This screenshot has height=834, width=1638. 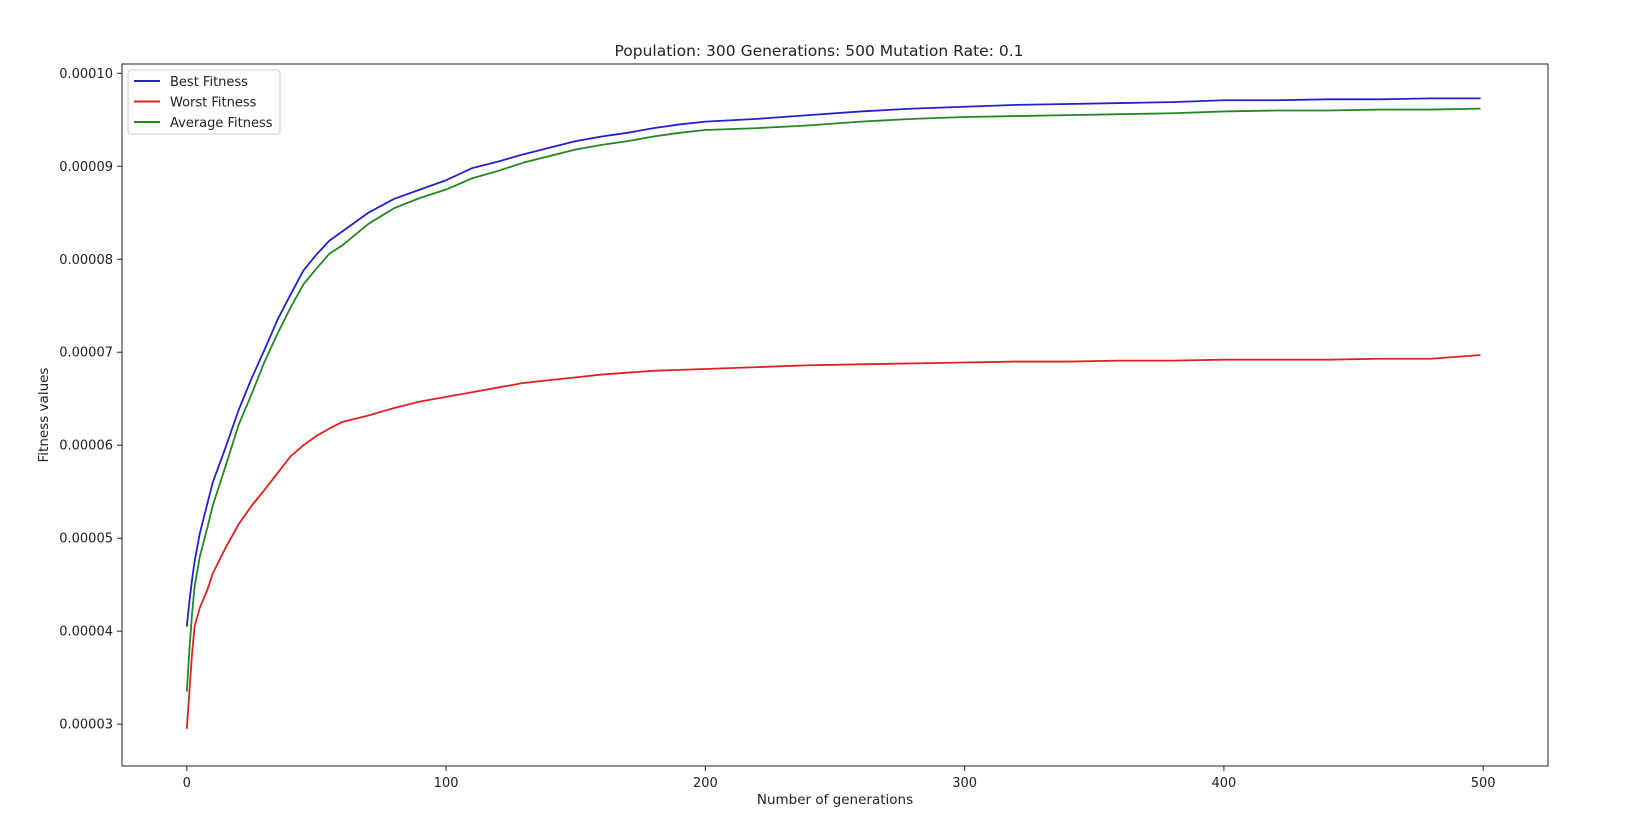 What do you see at coordinates (86, 632) in the screenshot?
I see `y-tick-label: 0.00004` at bounding box center [86, 632].